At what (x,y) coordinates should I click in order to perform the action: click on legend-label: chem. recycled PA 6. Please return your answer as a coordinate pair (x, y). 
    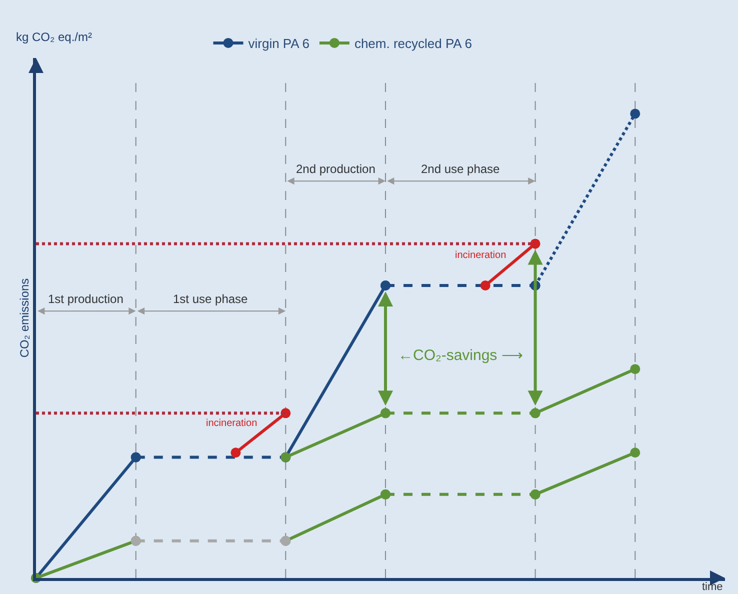
    Looking at the image, I should click on (413, 44).